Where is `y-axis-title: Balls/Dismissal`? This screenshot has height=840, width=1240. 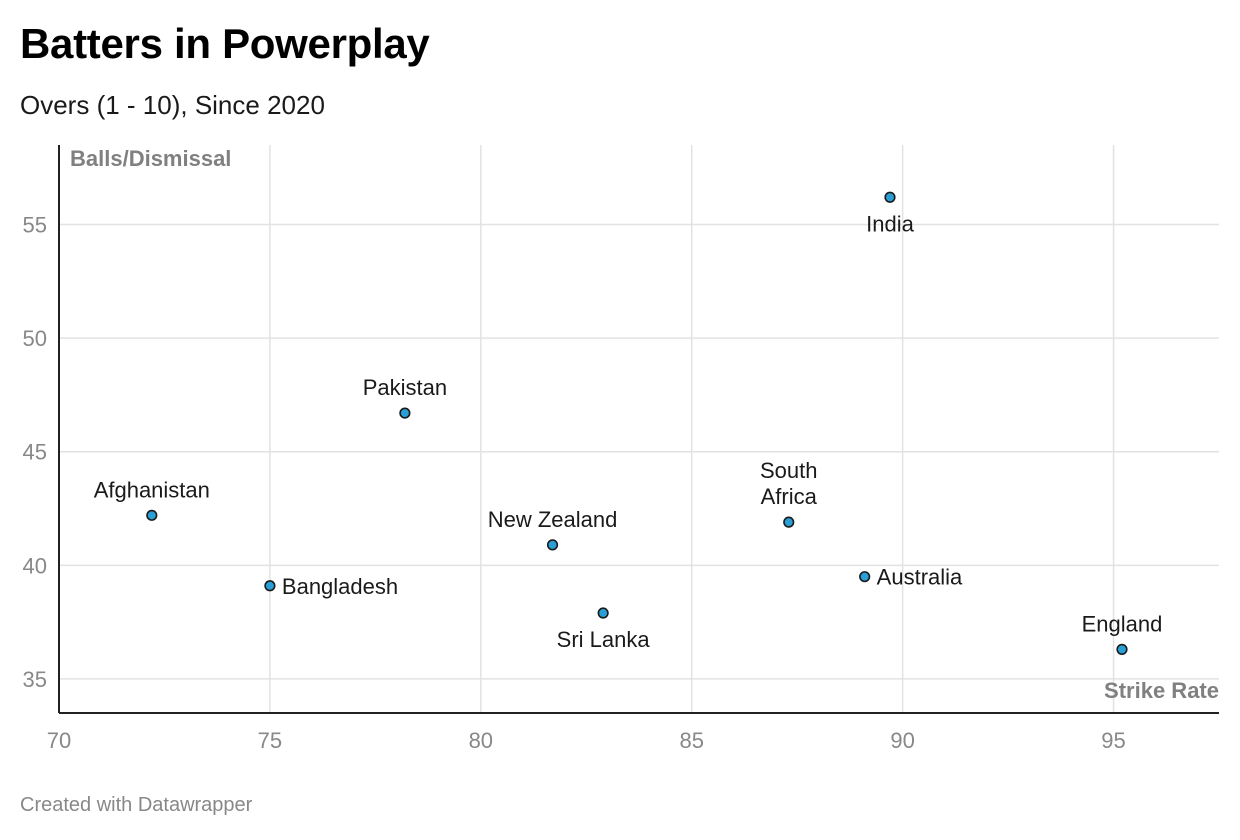
y-axis-title: Balls/Dismissal is located at coordinates (150, 158).